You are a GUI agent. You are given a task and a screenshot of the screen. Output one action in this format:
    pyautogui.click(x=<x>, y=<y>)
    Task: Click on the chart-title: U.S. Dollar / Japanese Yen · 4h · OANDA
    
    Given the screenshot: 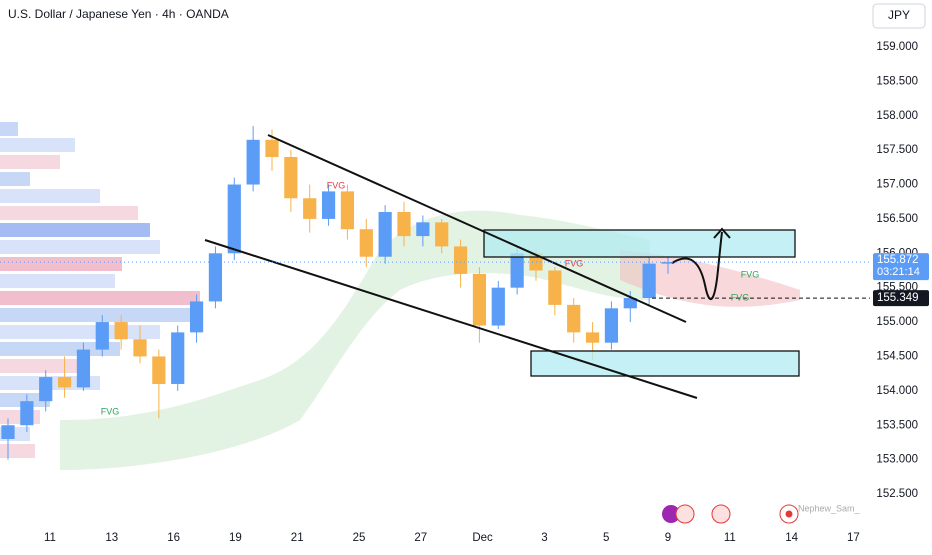 What is the action you would take?
    pyautogui.click(x=118, y=14)
    